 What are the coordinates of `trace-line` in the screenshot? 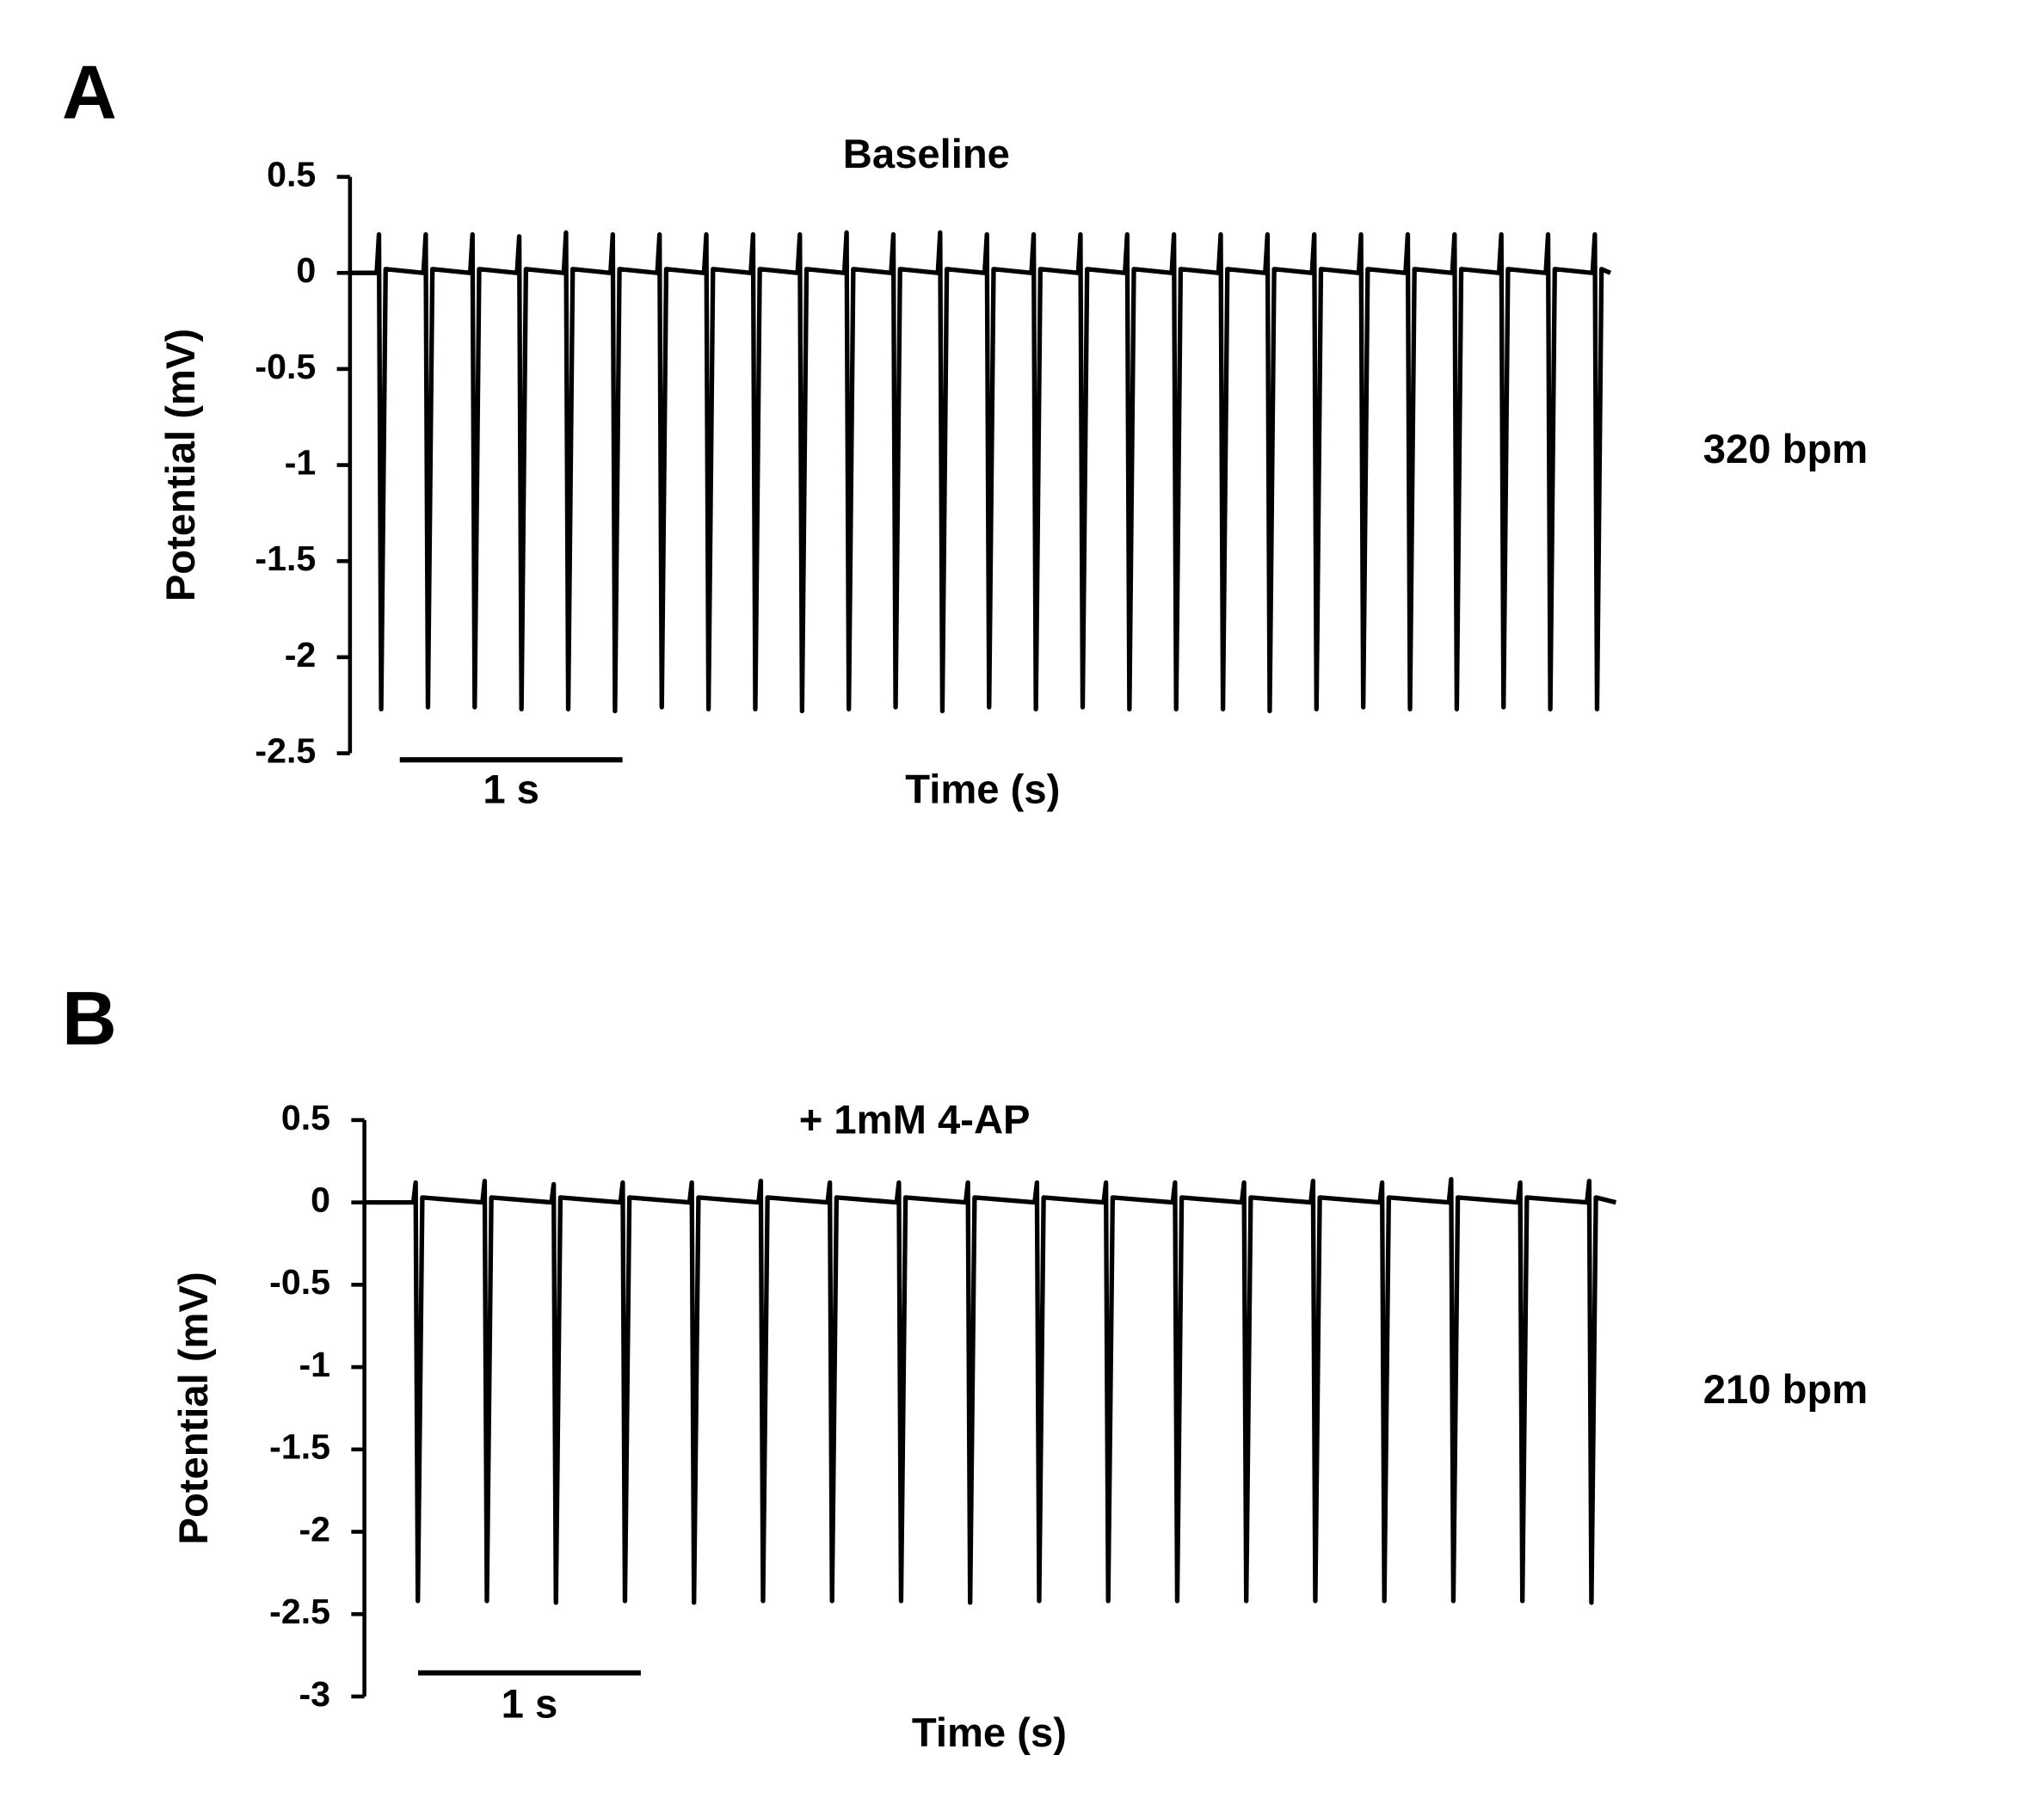 It's located at (991, 1391).